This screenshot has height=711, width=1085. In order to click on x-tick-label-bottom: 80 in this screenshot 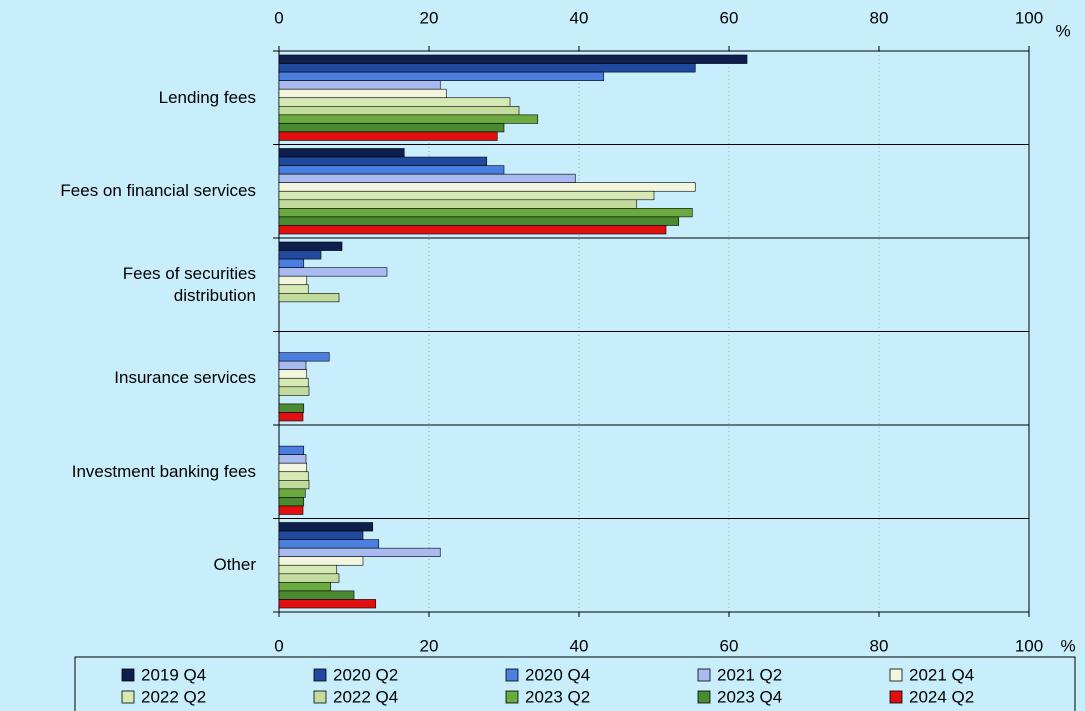, I will do `click(879, 645)`.